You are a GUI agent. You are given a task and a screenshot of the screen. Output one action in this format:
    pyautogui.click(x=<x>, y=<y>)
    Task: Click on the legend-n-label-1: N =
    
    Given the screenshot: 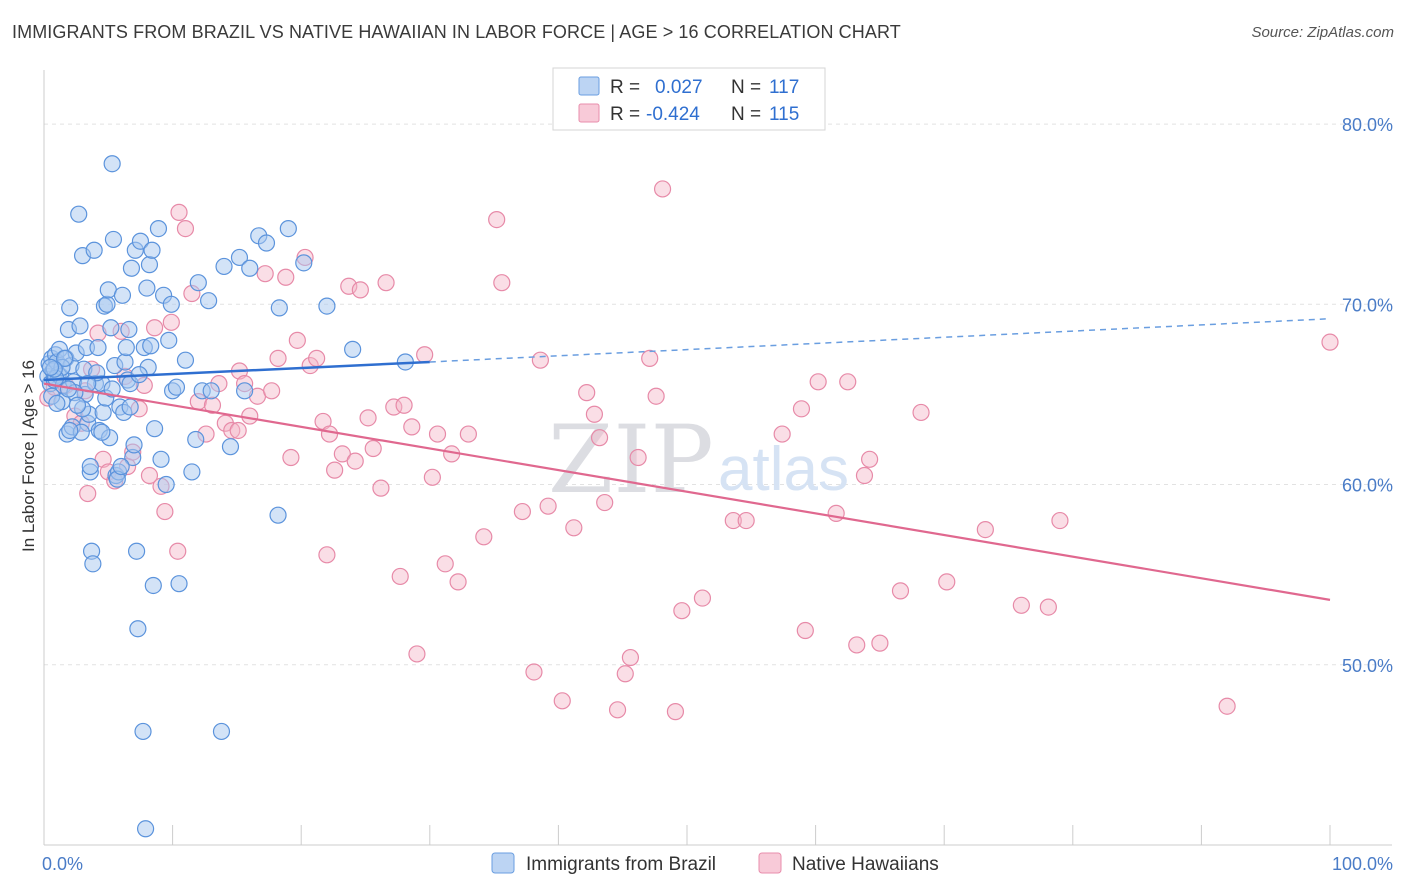 What is the action you would take?
    pyautogui.click(x=746, y=87)
    